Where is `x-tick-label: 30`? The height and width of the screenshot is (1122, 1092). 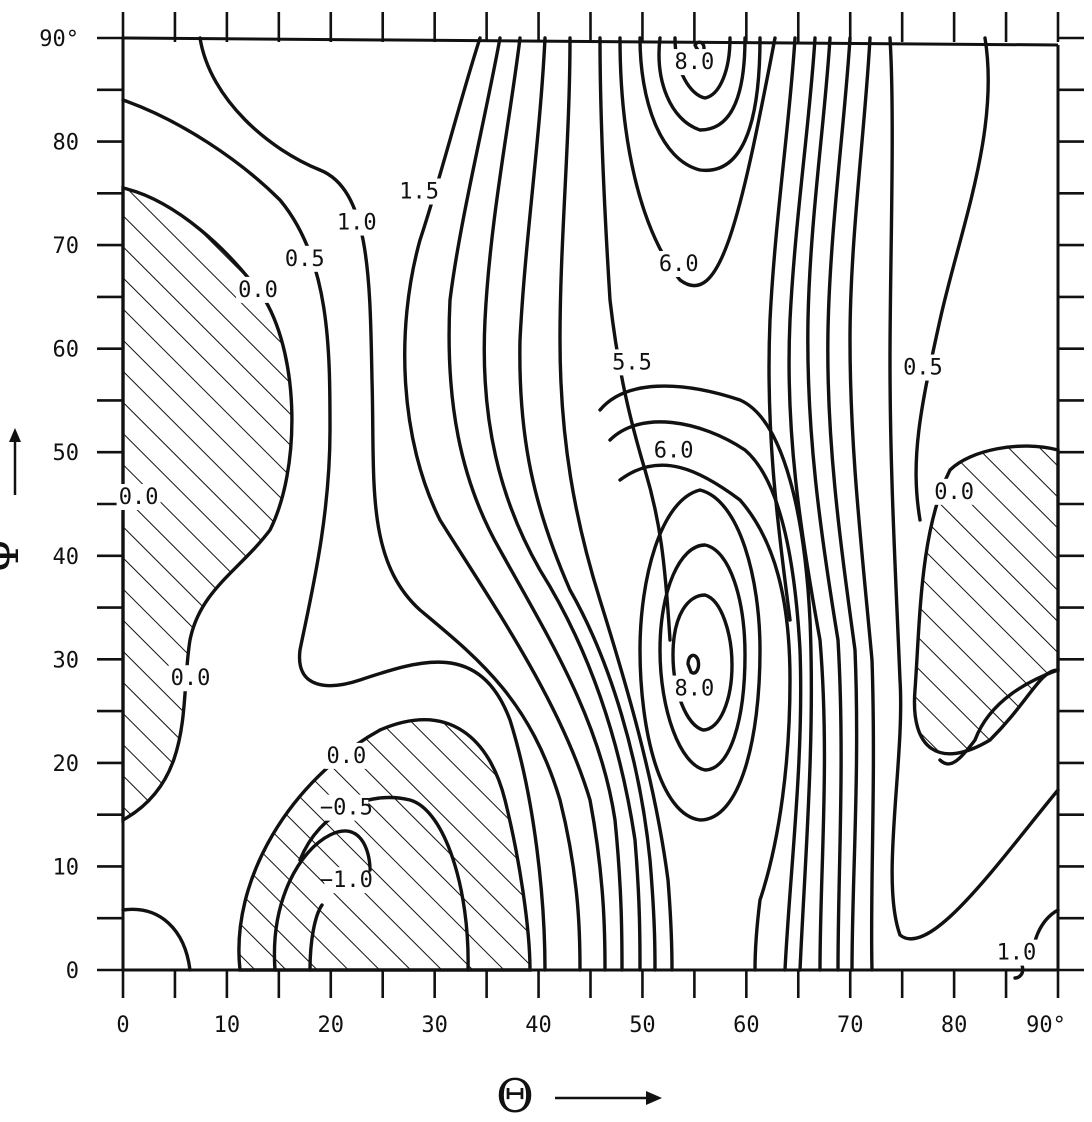
x-tick-label: 30 is located at coordinates (434, 1025).